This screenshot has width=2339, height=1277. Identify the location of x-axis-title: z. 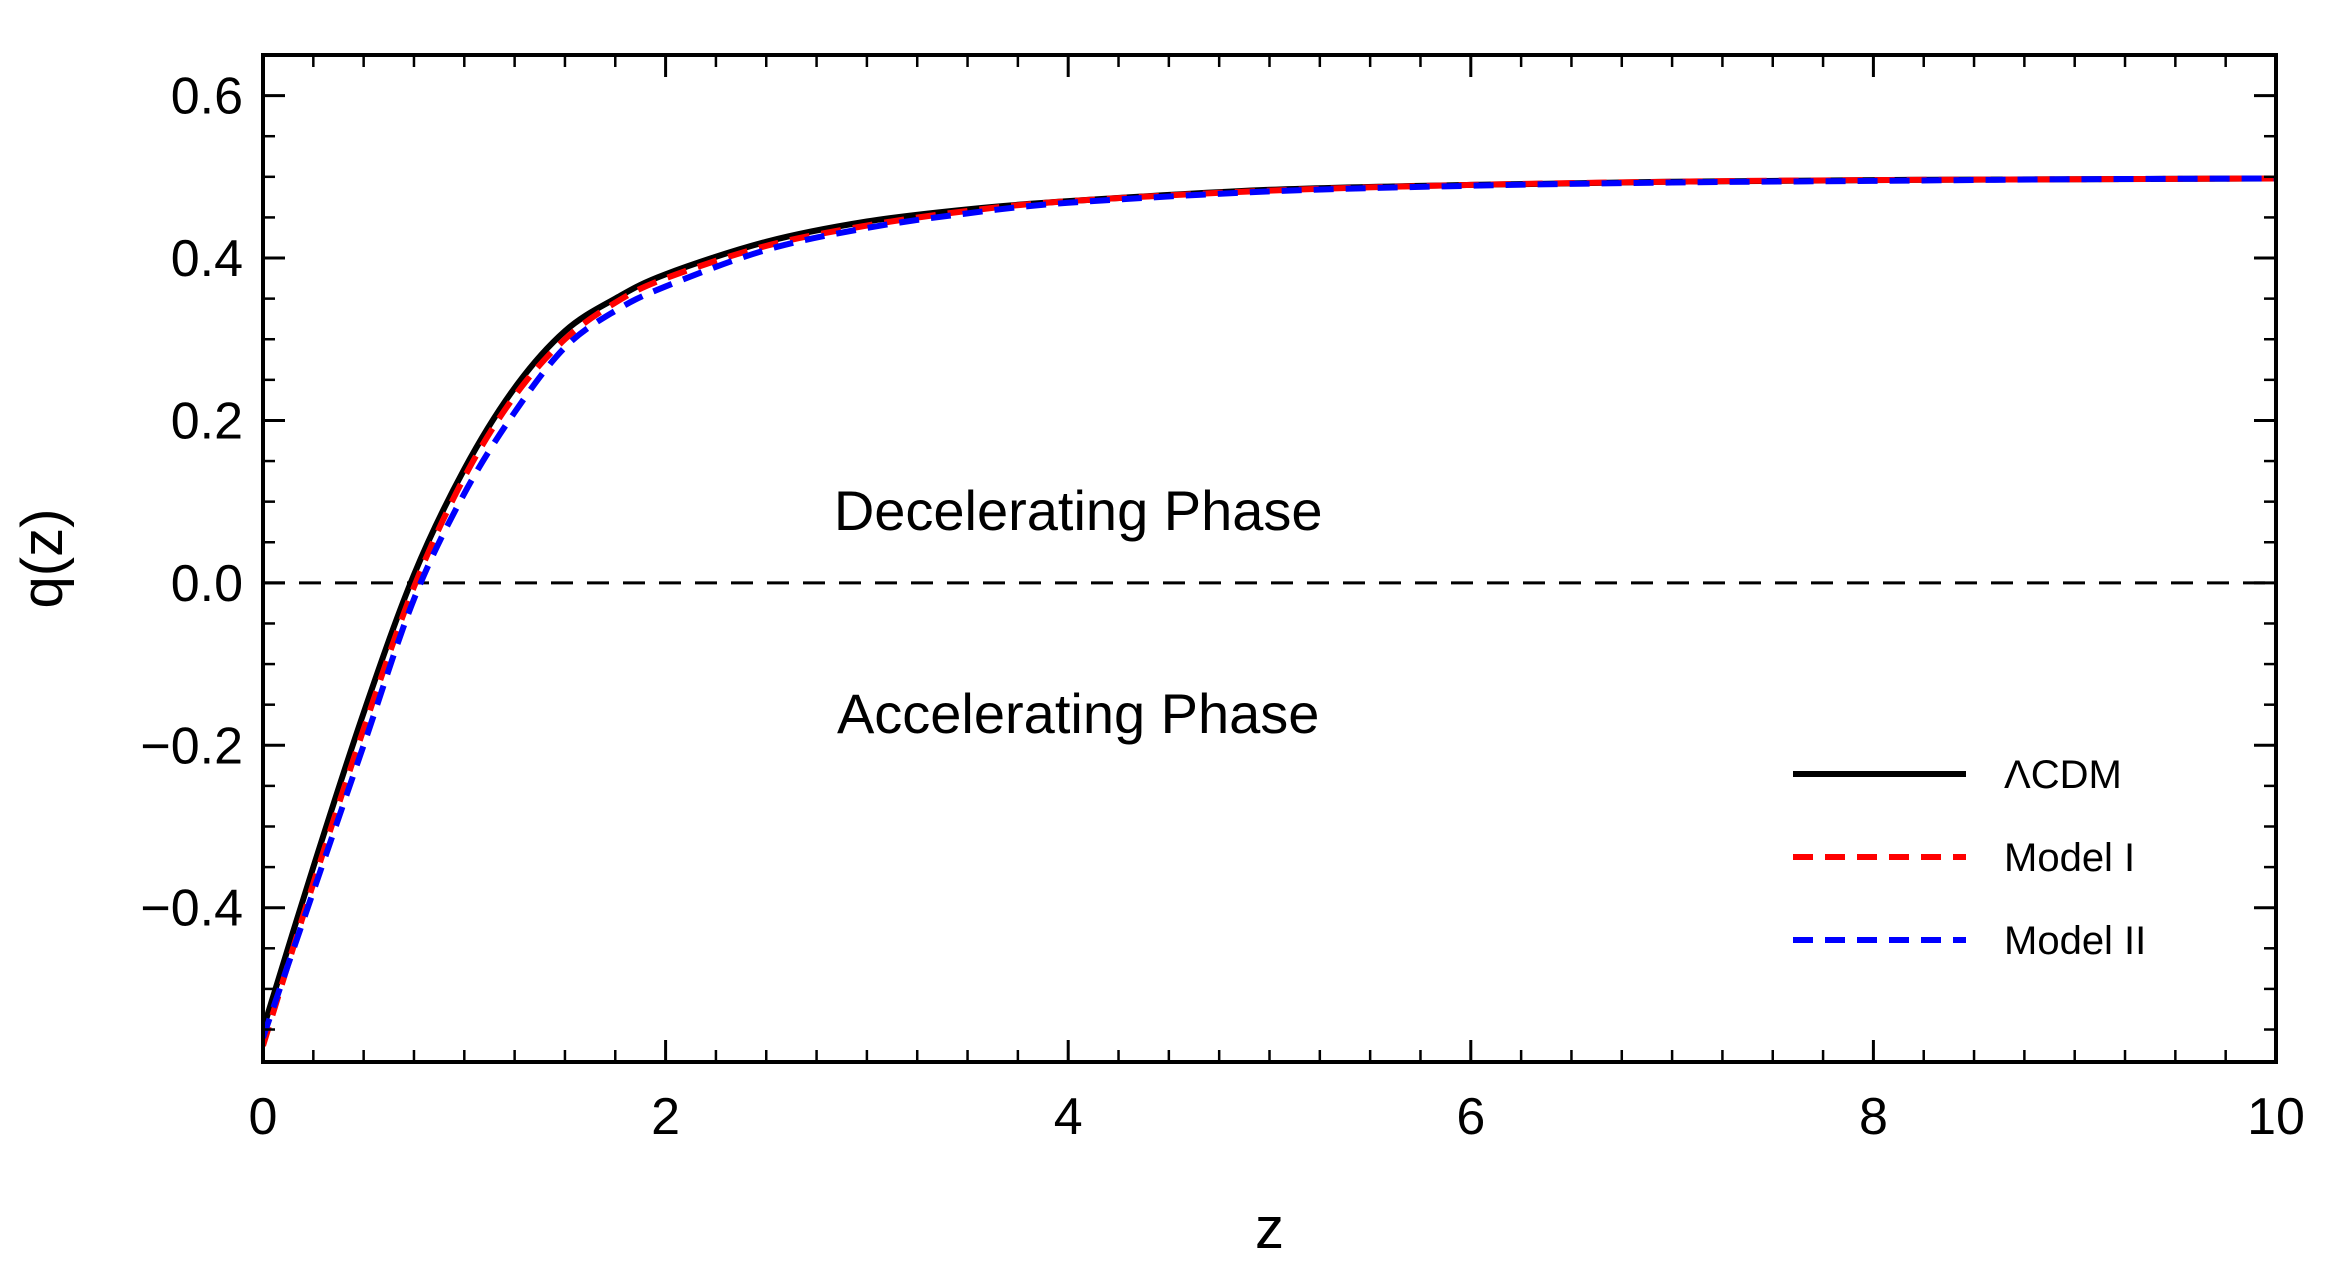
(1269, 1228).